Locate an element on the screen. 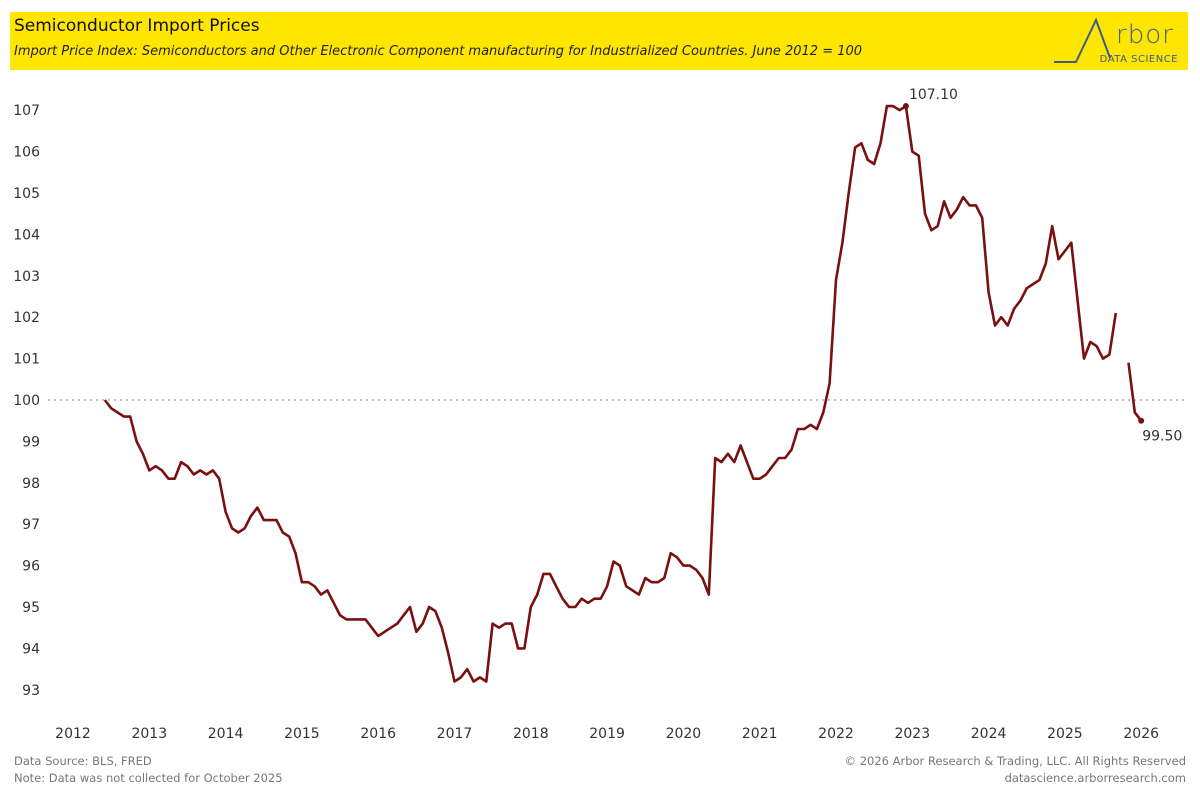 The width and height of the screenshot is (1200, 800). y-tick-label: 102 is located at coordinates (26, 318).